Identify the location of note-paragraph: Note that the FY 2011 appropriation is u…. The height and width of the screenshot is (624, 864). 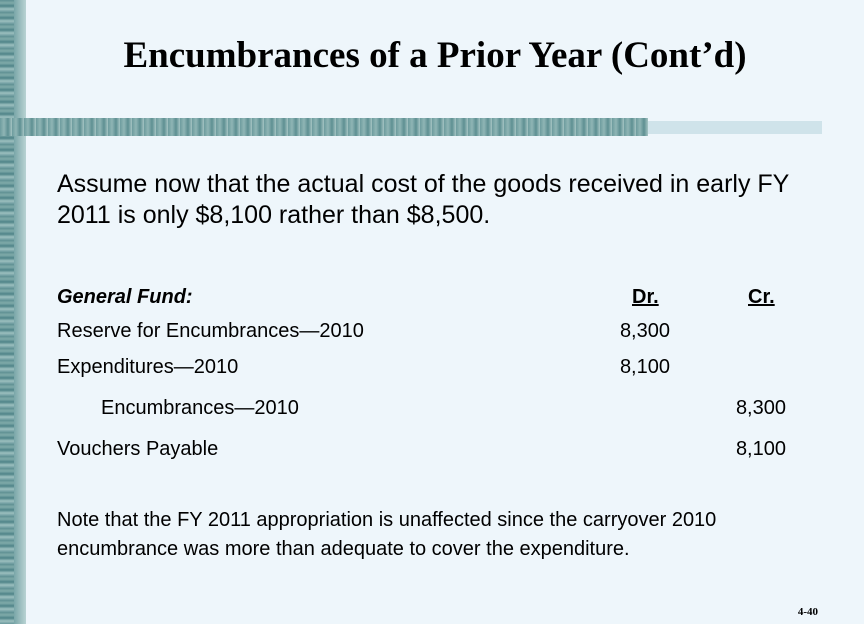
(387, 534).